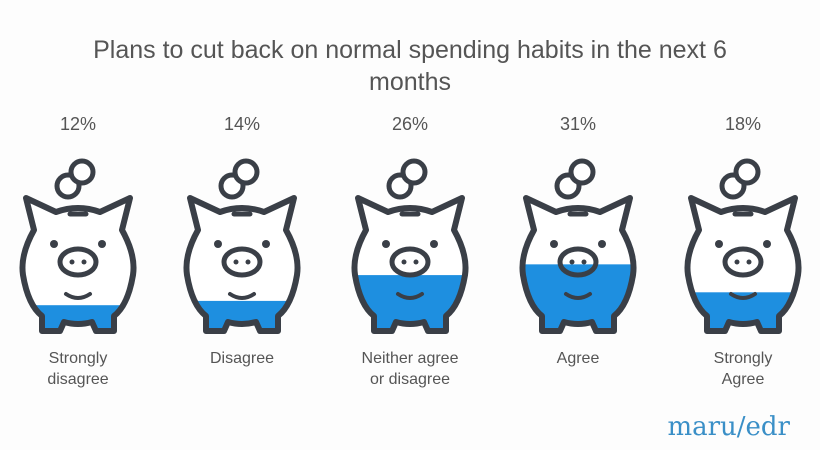 The height and width of the screenshot is (450, 820). What do you see at coordinates (78, 124) in the screenshot?
I see `value-label: 12%` at bounding box center [78, 124].